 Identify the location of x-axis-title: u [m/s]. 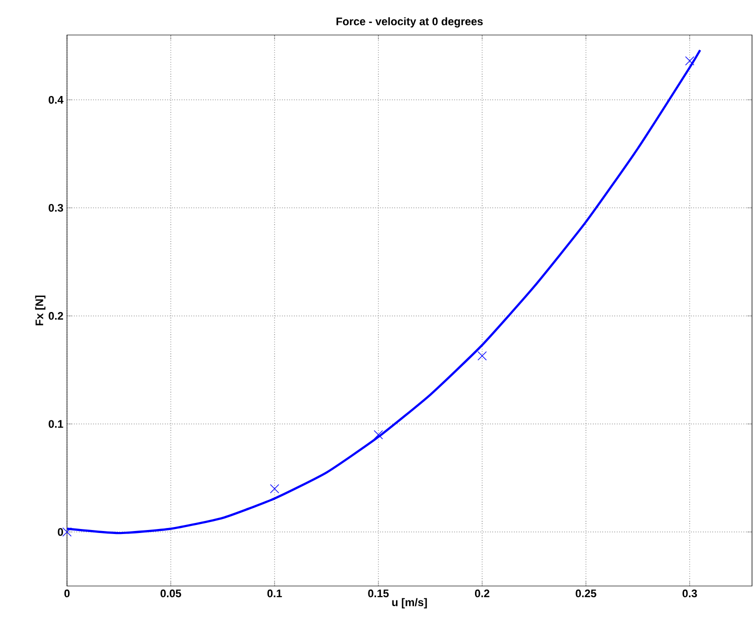
(409, 603).